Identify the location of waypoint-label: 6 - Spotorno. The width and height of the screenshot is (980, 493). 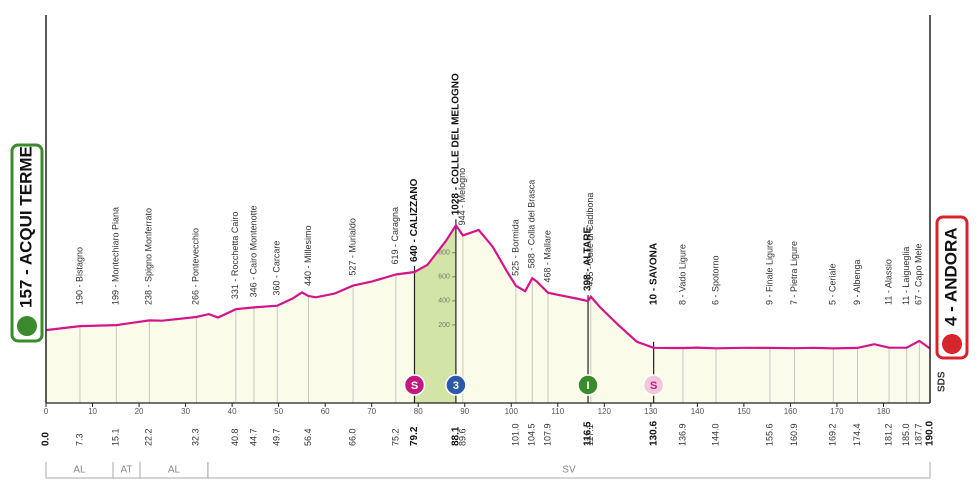
(715, 280).